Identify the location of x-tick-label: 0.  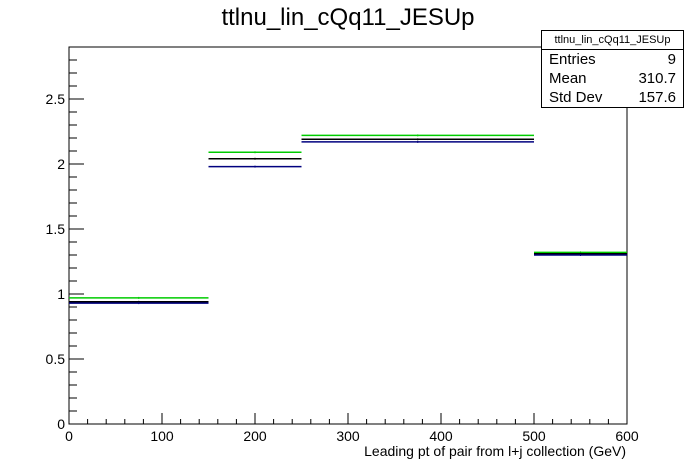
(69, 436).